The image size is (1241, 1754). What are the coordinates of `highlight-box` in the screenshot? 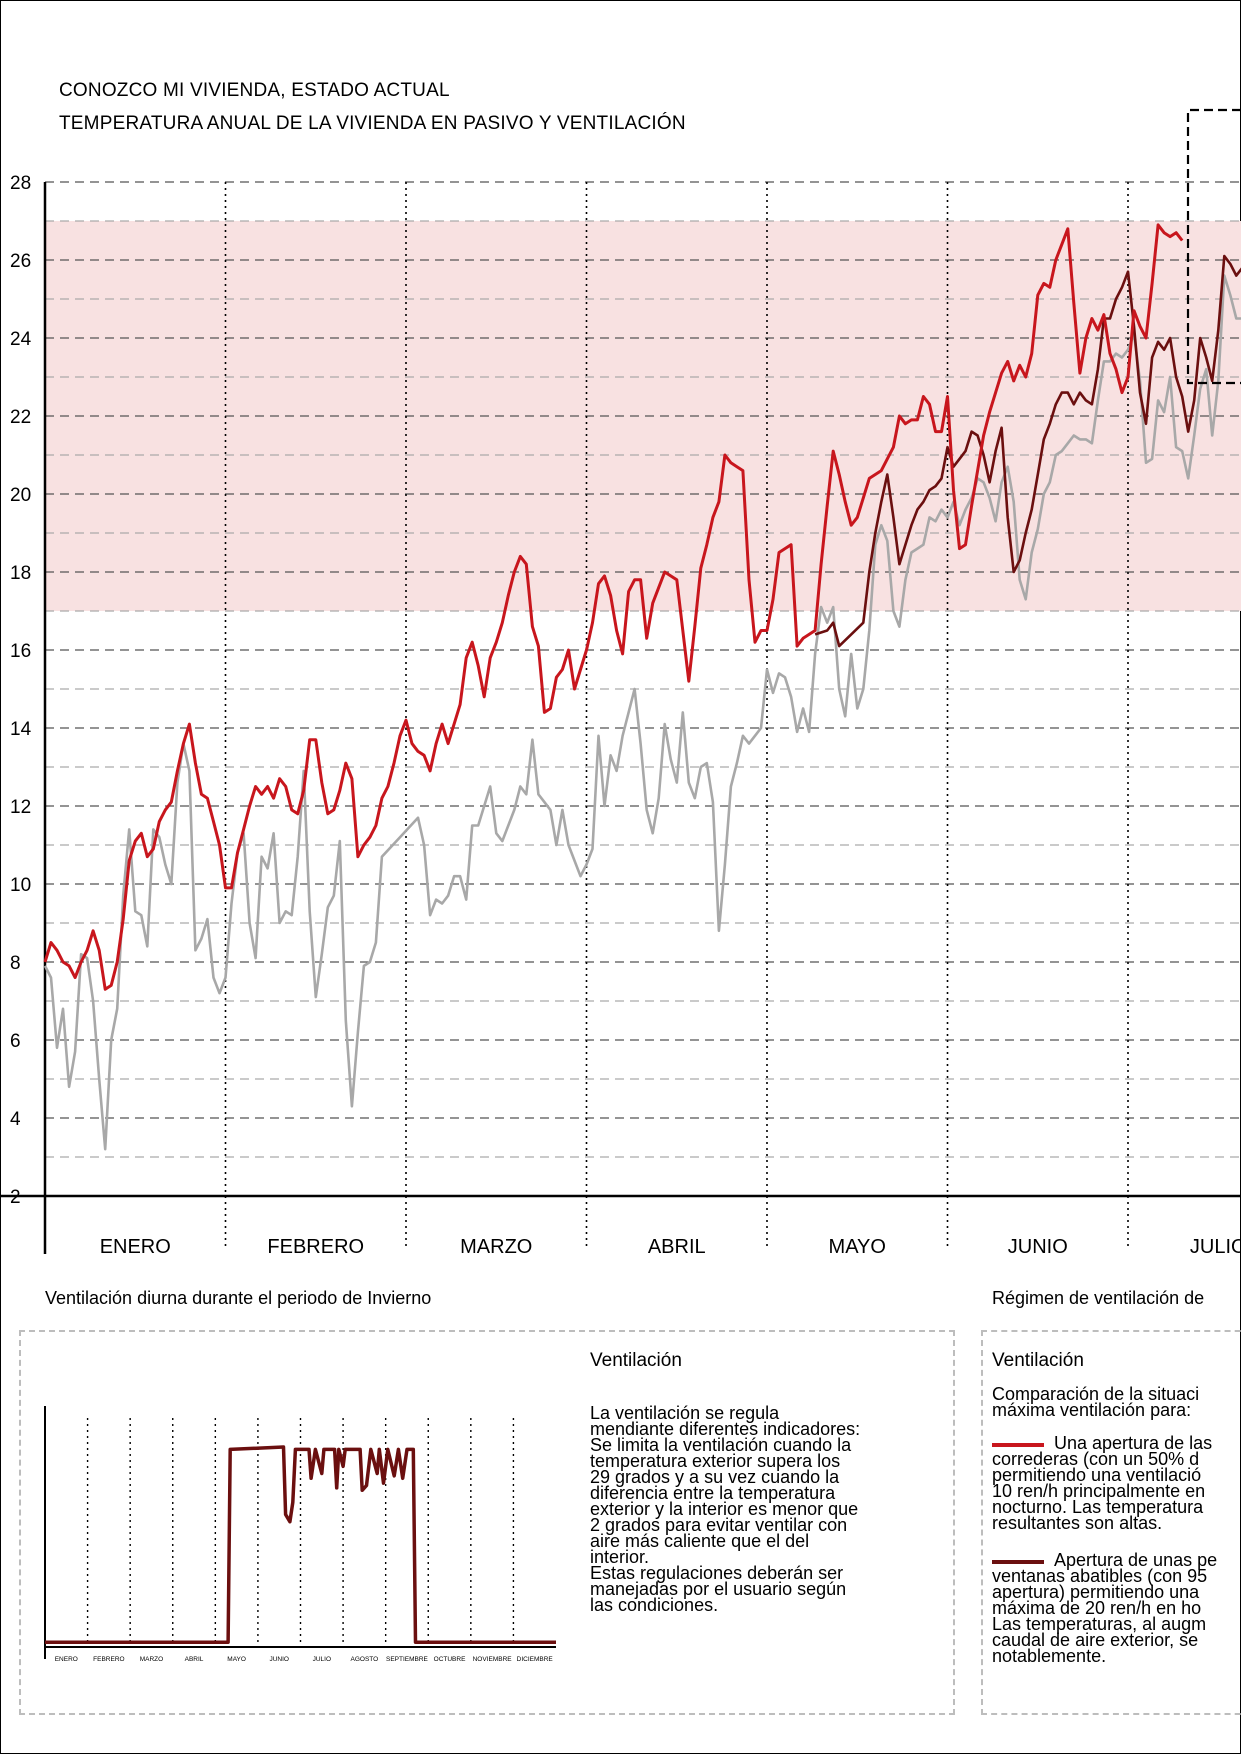 It's located at (1213, 246).